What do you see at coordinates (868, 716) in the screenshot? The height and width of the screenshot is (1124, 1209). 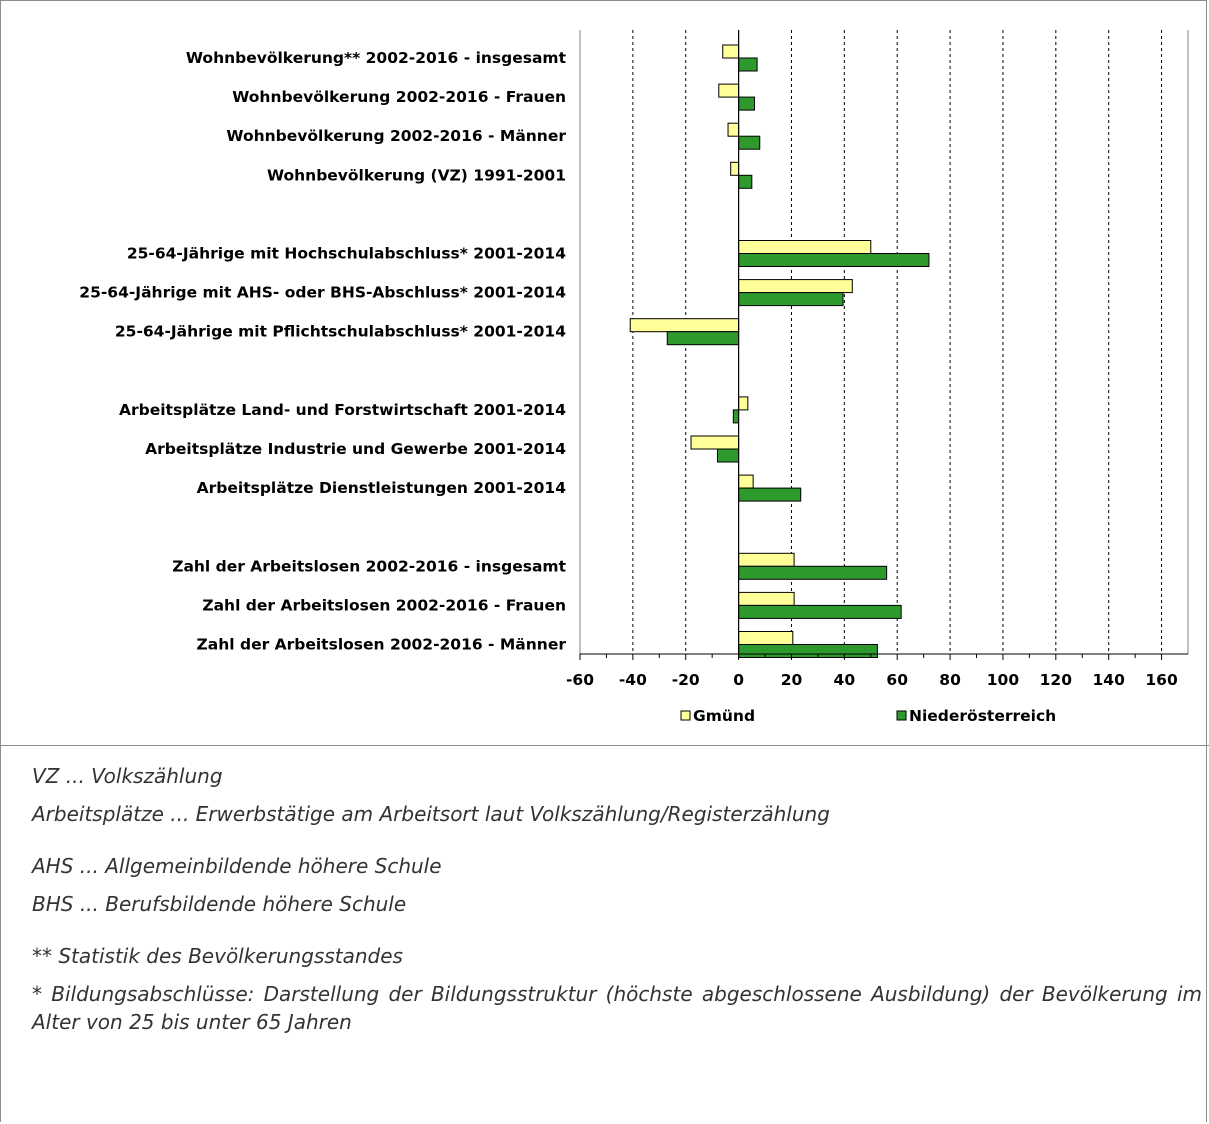 I see `legend: Gmünd Niederösterreich` at bounding box center [868, 716].